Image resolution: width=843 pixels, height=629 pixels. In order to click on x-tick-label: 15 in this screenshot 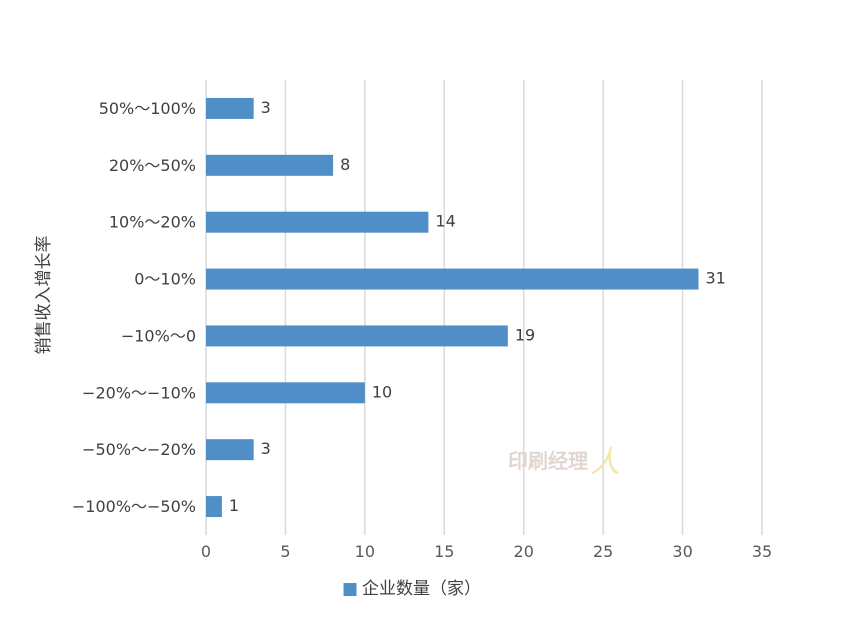, I will do `click(444, 551)`.